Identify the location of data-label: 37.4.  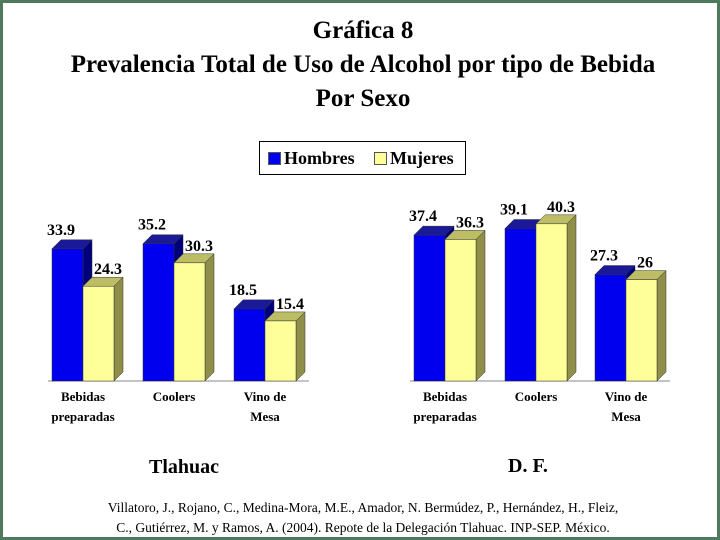
(423, 216).